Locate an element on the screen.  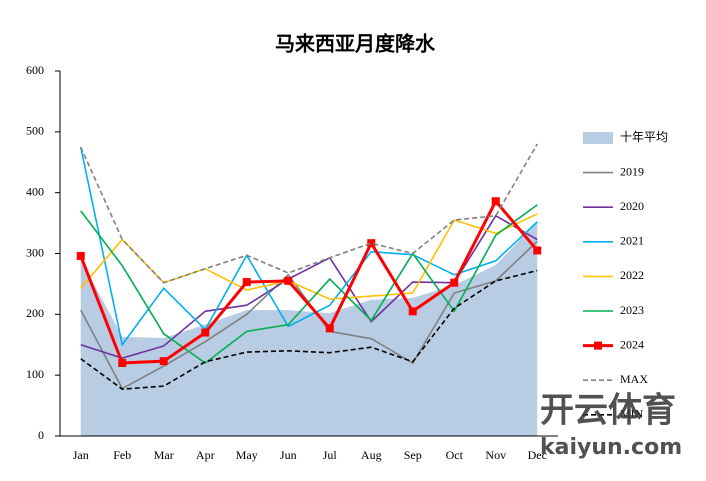
x-tick-label: Dec is located at coordinates (537, 455).